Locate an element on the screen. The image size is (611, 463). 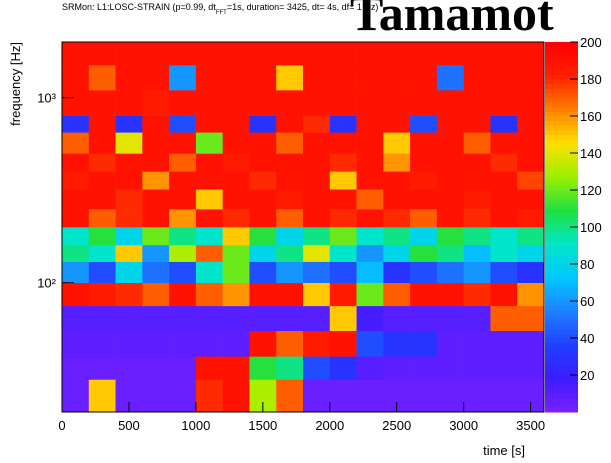
x-tick-label: 1500 is located at coordinates (262, 425).